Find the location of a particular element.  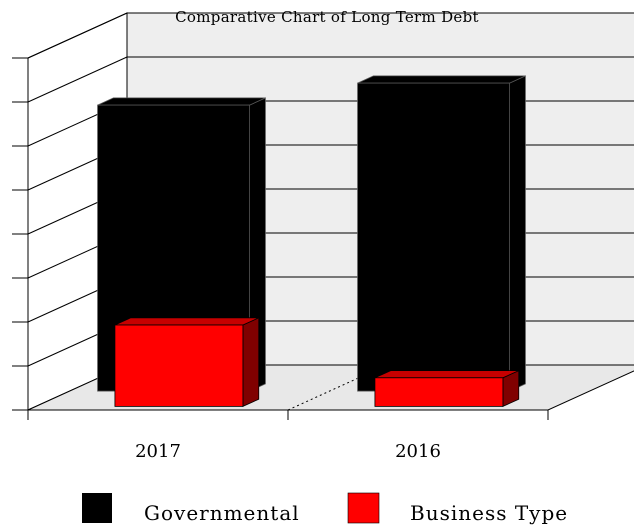

legend-swatch-governmental is located at coordinates (97, 508).